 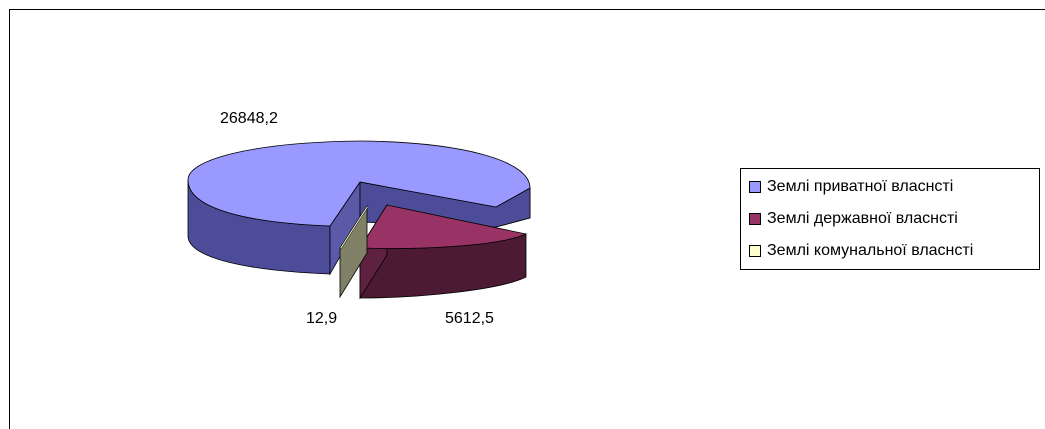 What do you see at coordinates (443, 251) in the screenshot?
I see `pie-slice-state` at bounding box center [443, 251].